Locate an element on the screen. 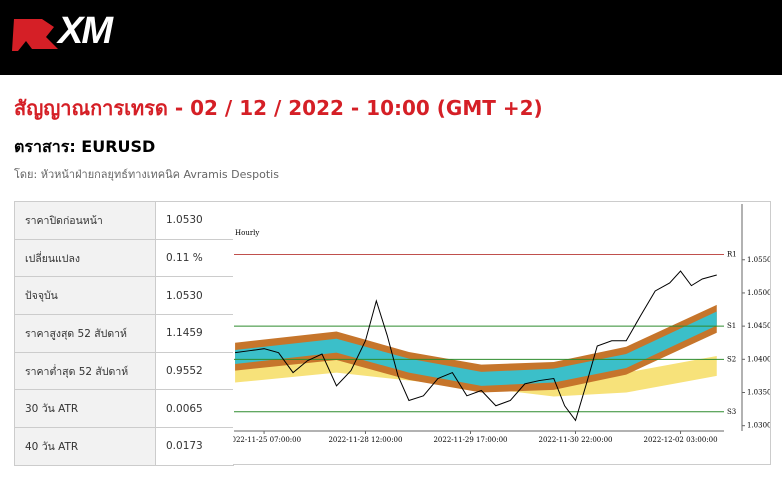 The width and height of the screenshot is (782, 477). x-tick-label: 2022-12-02 03:00:00 is located at coordinates (681, 440).